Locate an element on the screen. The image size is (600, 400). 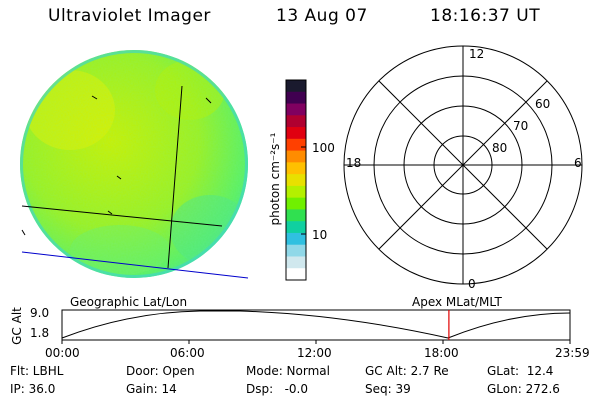
glat-readout: GLat: 12.4 is located at coordinates (520, 371).